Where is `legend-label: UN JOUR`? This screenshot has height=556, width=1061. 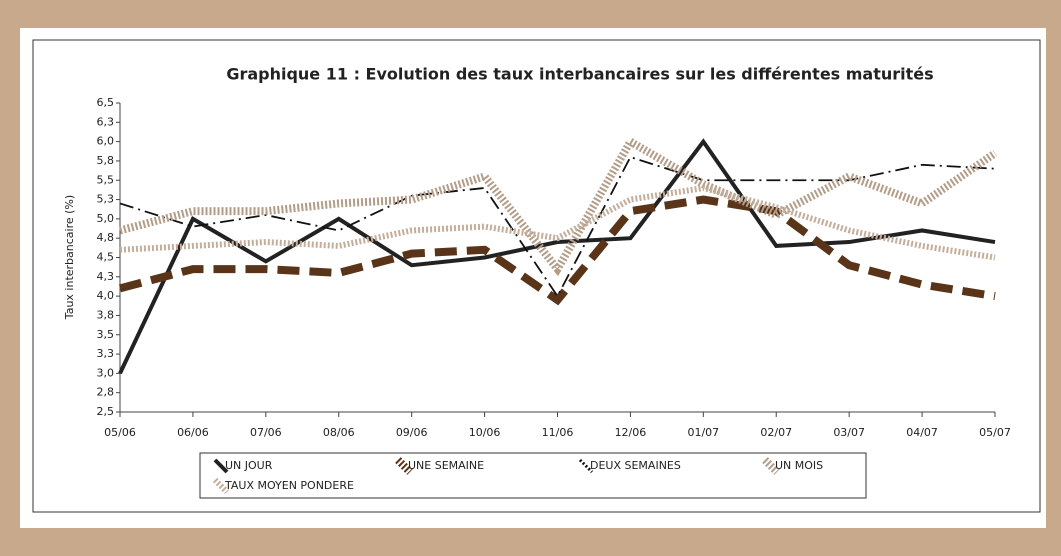 legend-label: UN JOUR is located at coordinates (249, 465).